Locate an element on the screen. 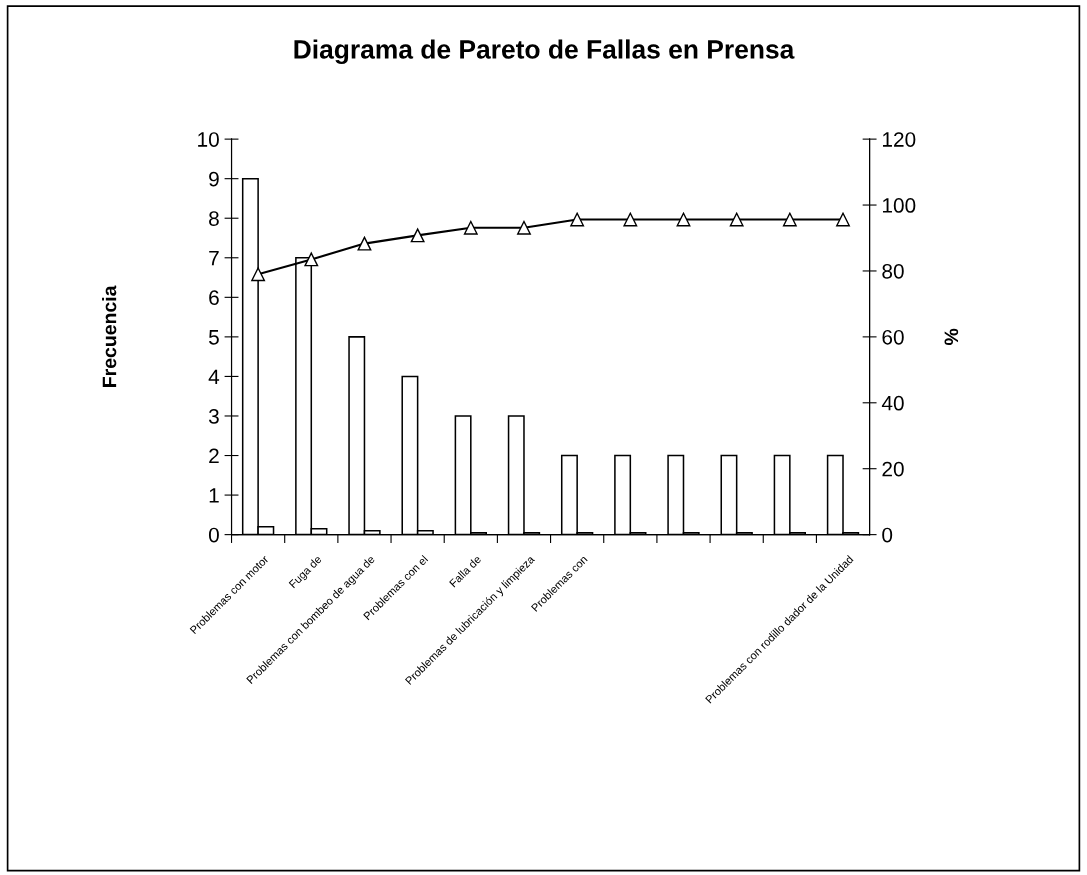  y-tick-label: 2 is located at coordinates (214, 456).